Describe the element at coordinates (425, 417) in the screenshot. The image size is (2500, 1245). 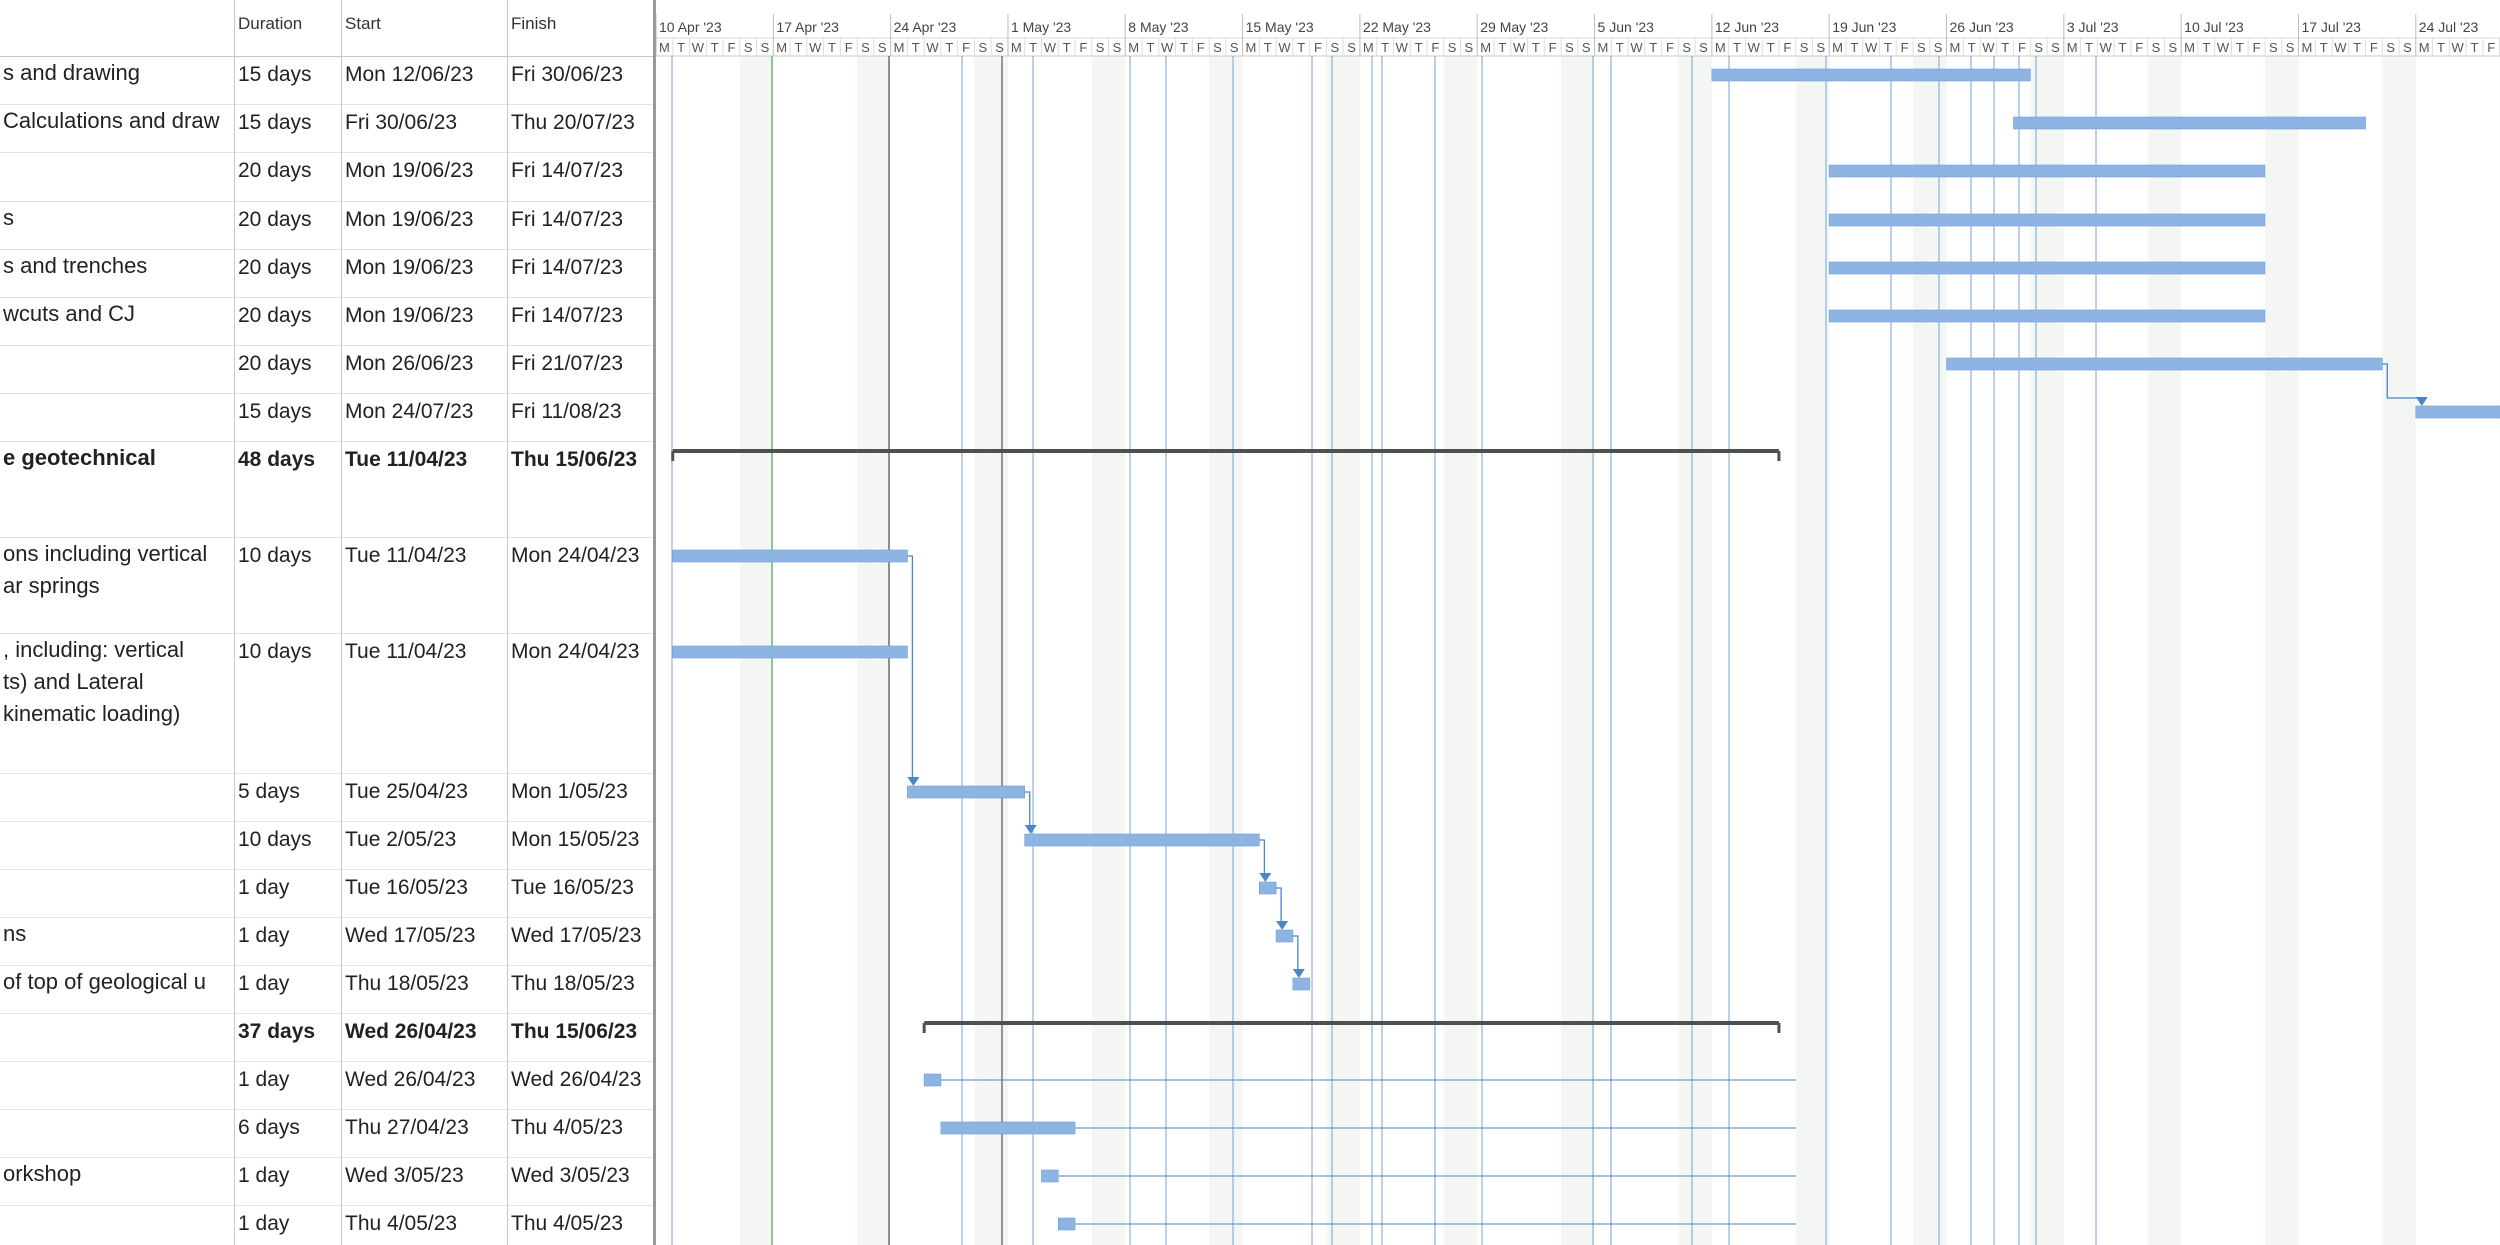
I see `start-cell: Mon 24/07/23` at that location.